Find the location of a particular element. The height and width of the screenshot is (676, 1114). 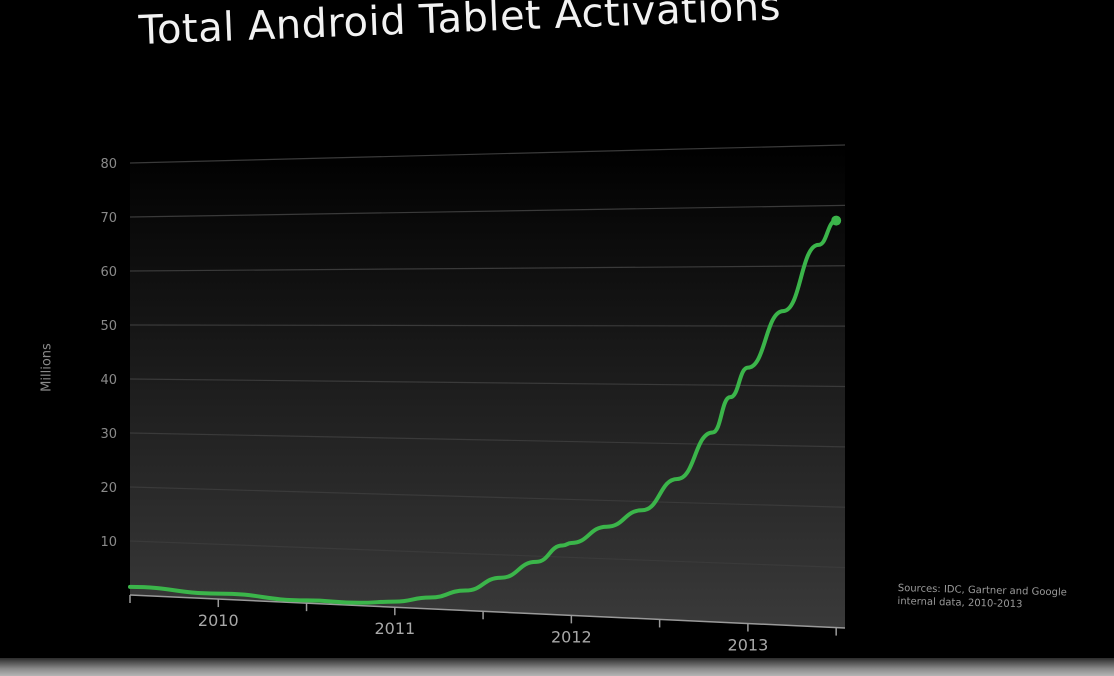

series-end-point is located at coordinates (836, 220).